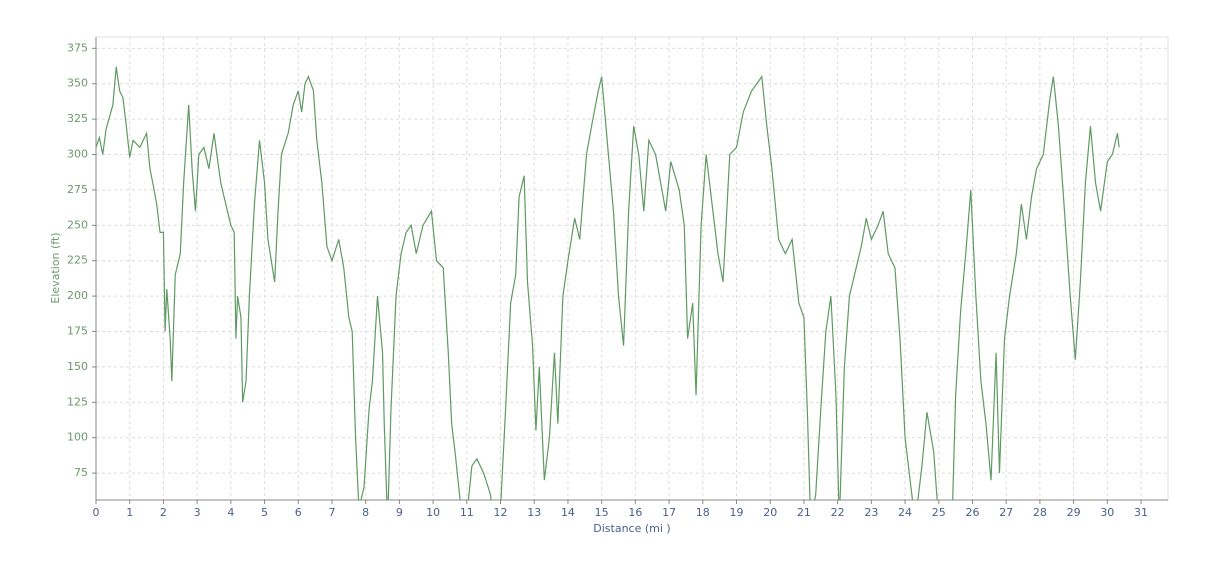 This screenshot has height=568, width=1214. I want to click on y-tick-label: 375, so click(77, 47).